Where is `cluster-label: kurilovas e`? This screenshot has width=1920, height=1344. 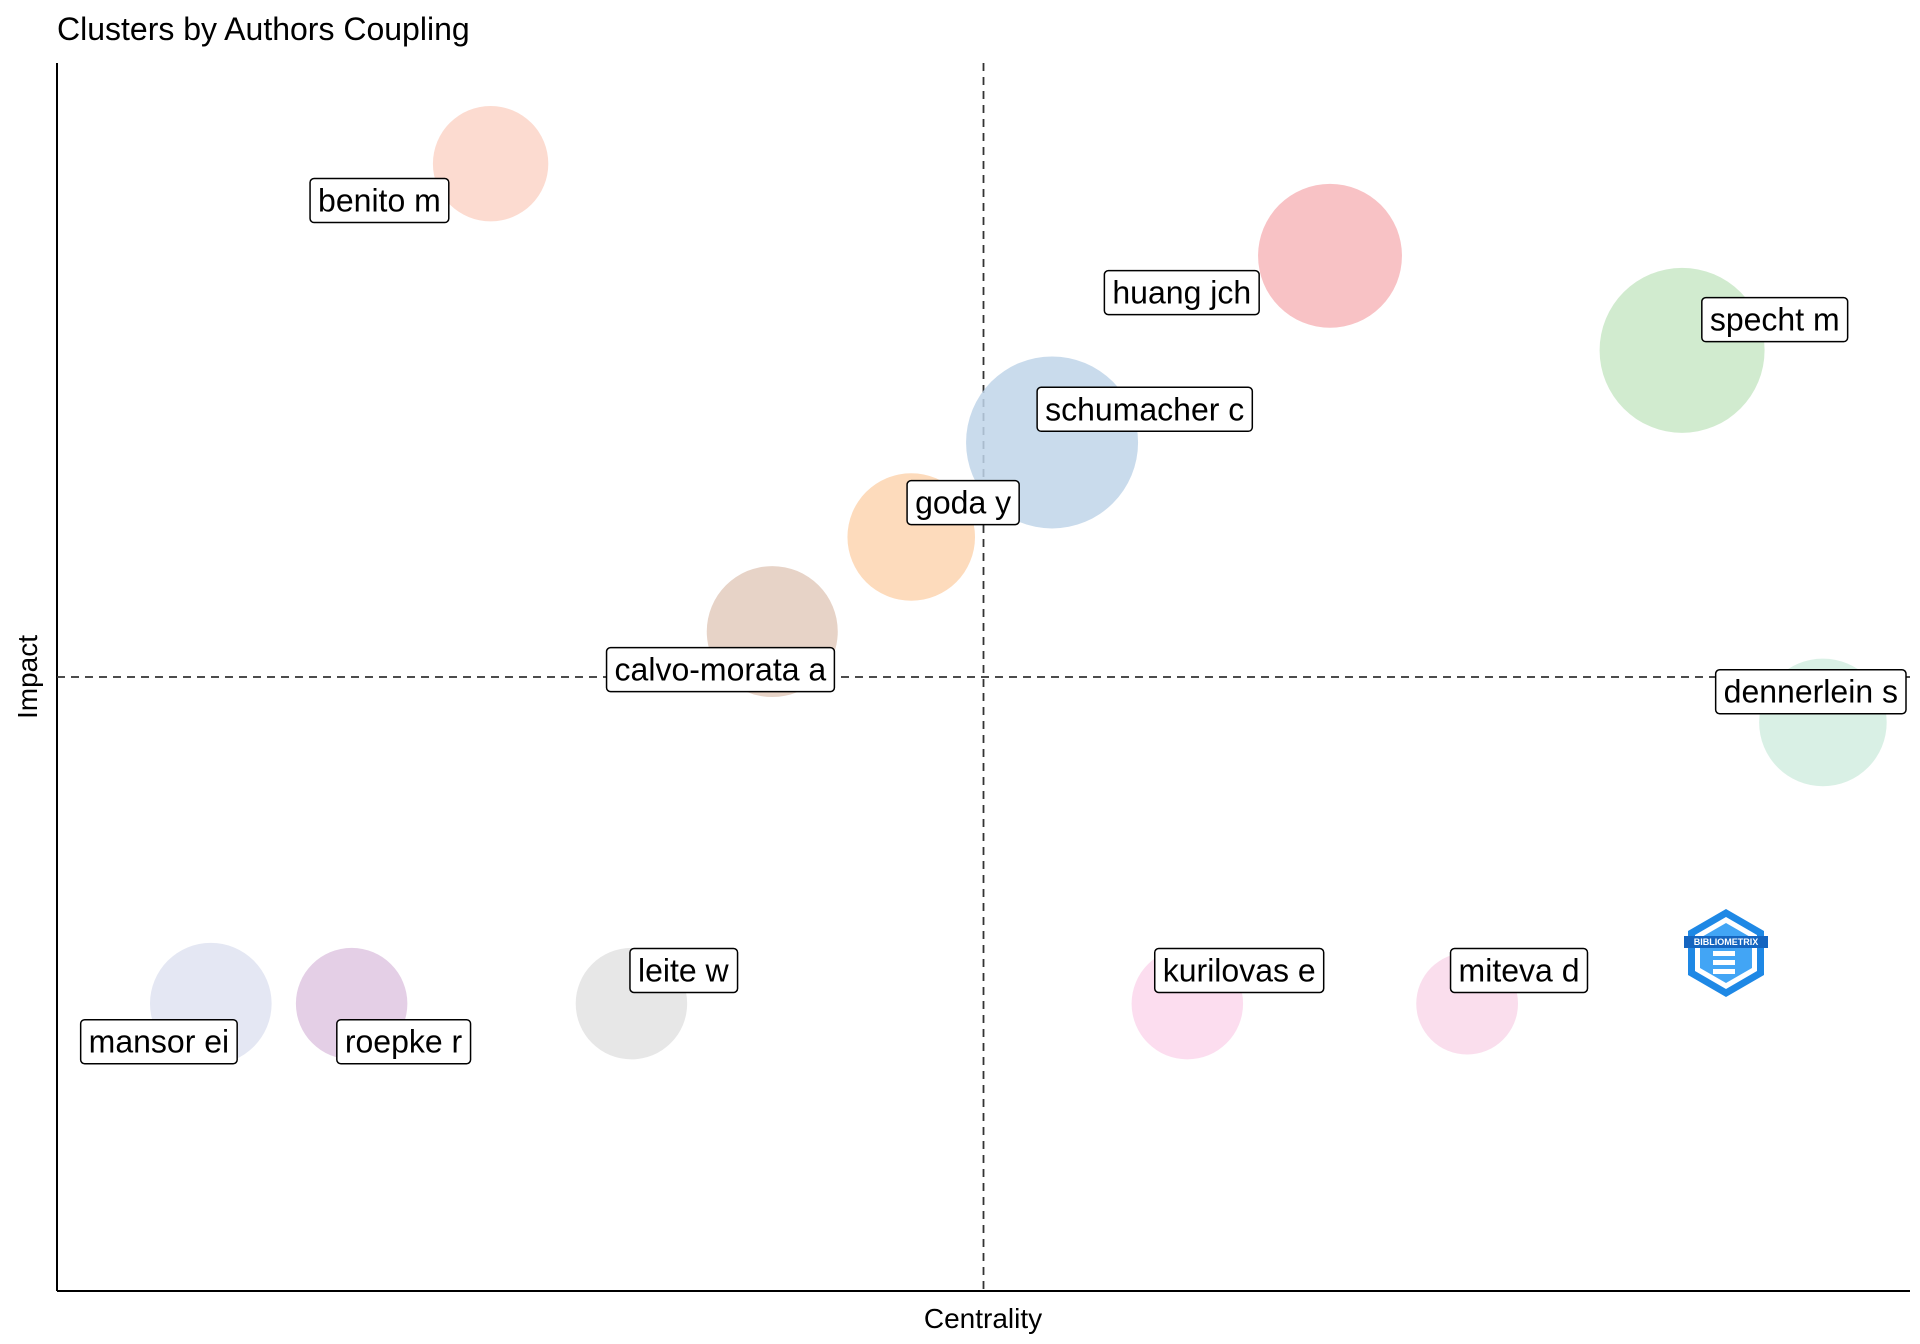 cluster-label: kurilovas e is located at coordinates (1239, 970).